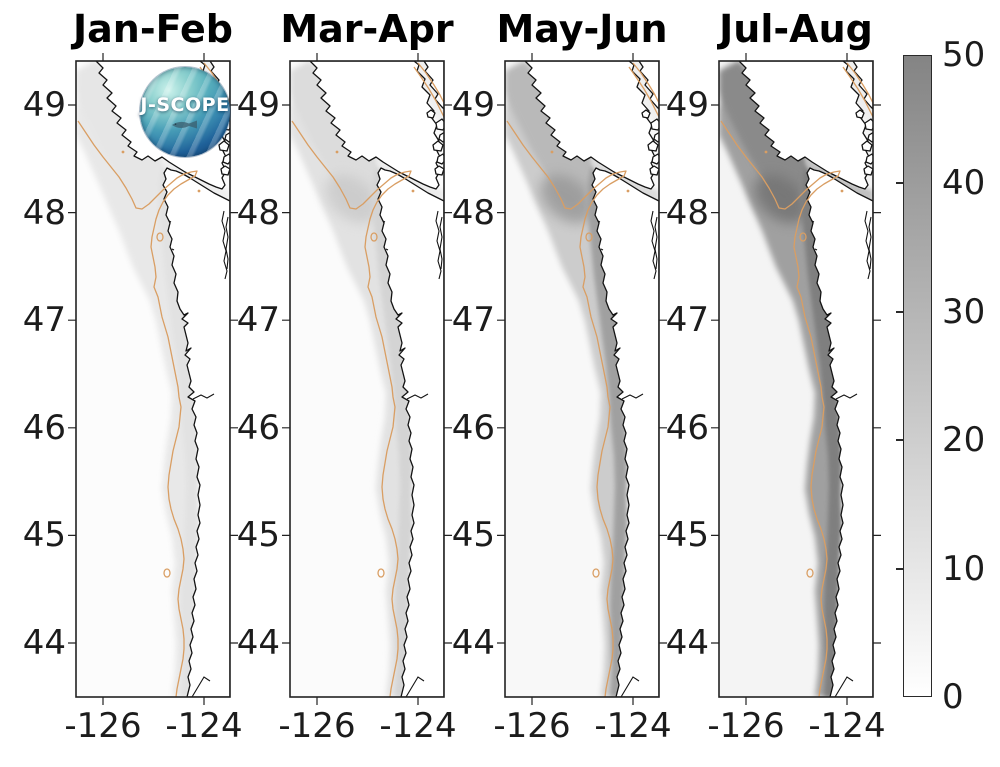 The height and width of the screenshot is (767, 1000). Describe the element at coordinates (367, 29) in the screenshot. I see `panel-title: Mar-Apr` at that location.